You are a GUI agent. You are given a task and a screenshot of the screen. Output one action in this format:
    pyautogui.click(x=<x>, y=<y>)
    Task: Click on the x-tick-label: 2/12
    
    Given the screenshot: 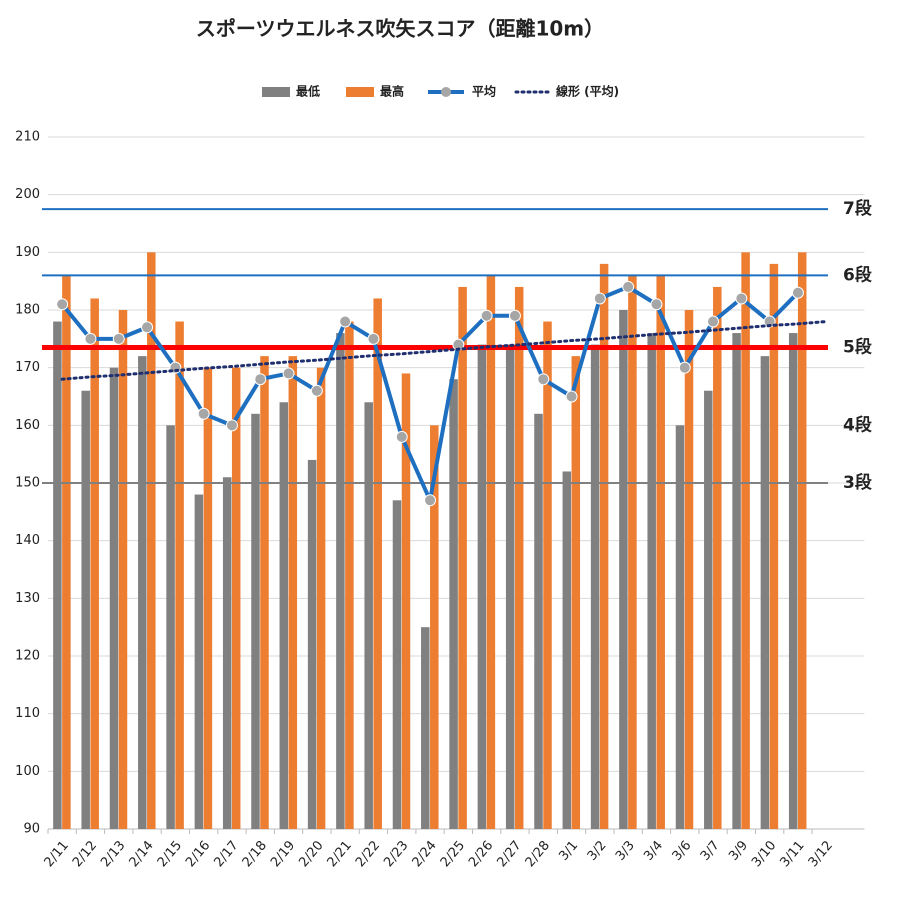 What is the action you would take?
    pyautogui.click(x=85, y=854)
    